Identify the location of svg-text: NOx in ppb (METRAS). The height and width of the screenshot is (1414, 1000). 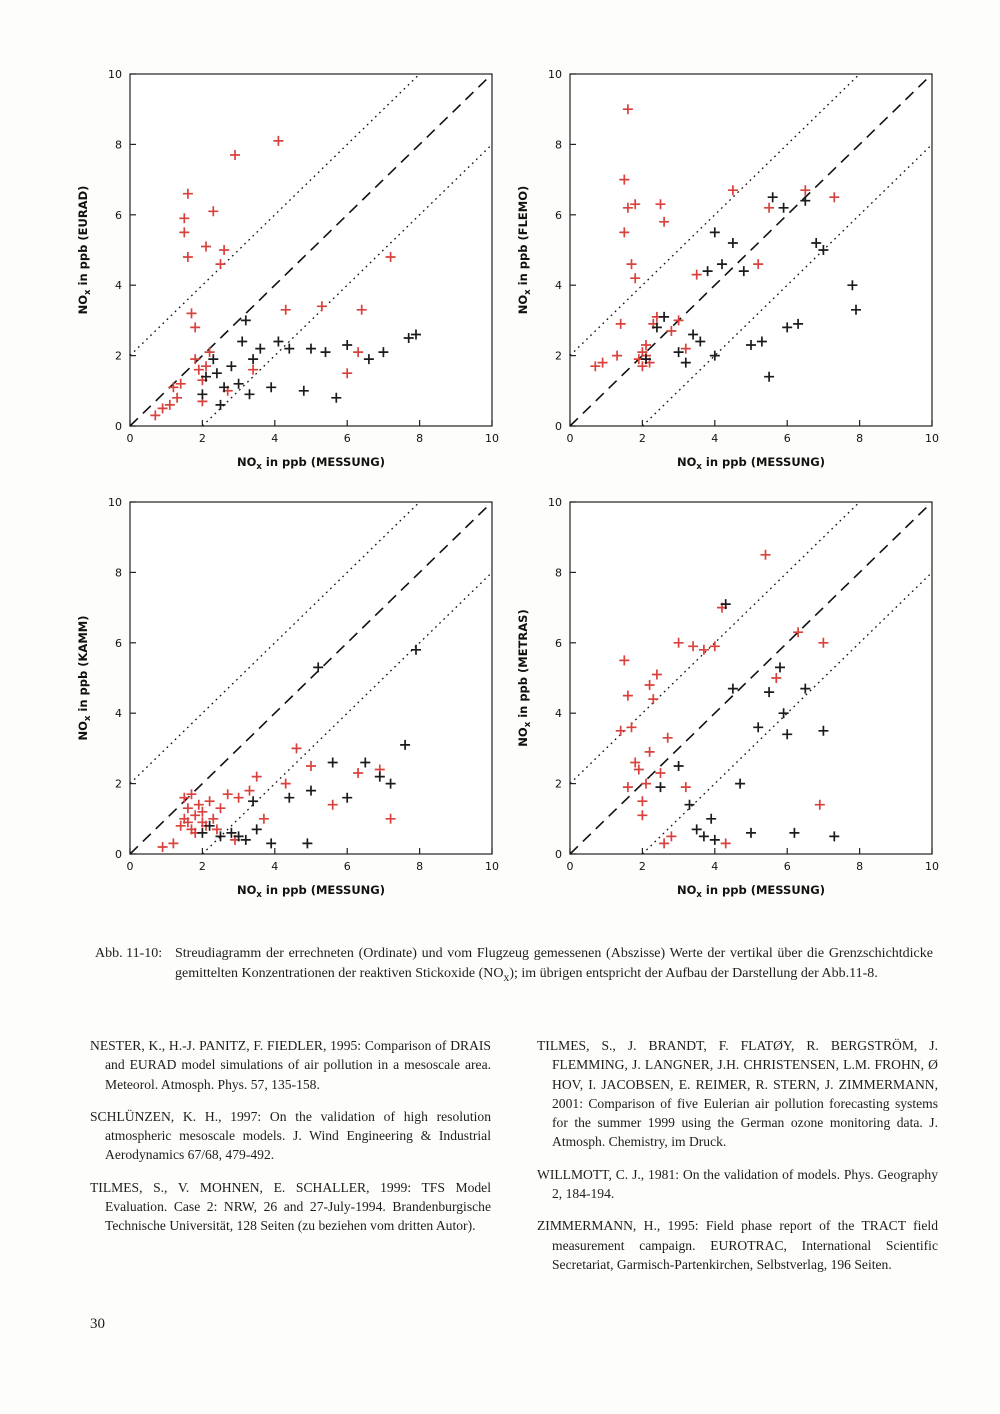
(524, 677).